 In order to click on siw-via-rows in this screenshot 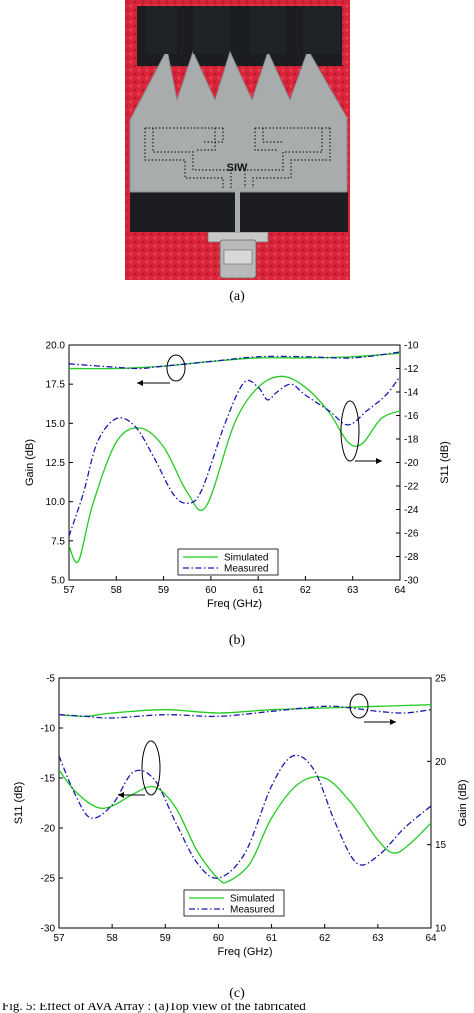, I will do `click(237, 157)`.